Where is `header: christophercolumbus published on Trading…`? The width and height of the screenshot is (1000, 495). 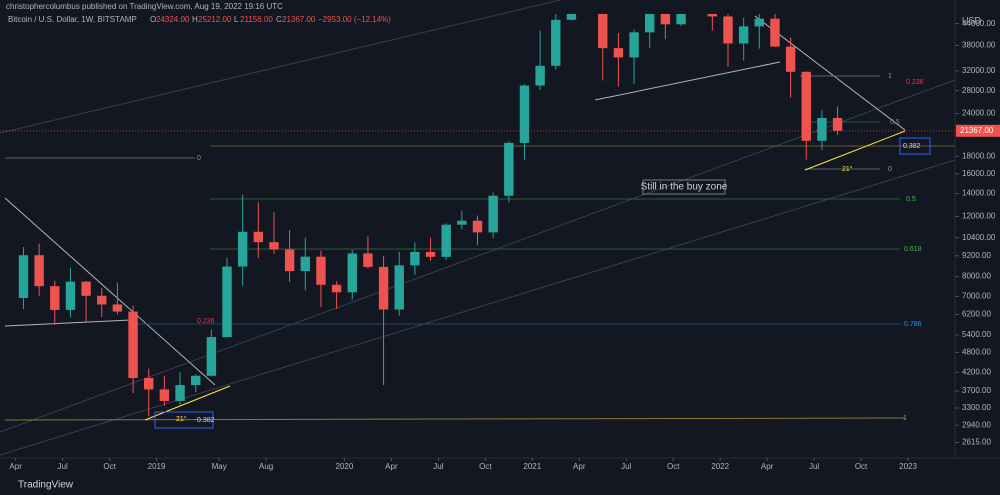
header: christophercolumbus published on Trading… is located at coordinates (144, 6).